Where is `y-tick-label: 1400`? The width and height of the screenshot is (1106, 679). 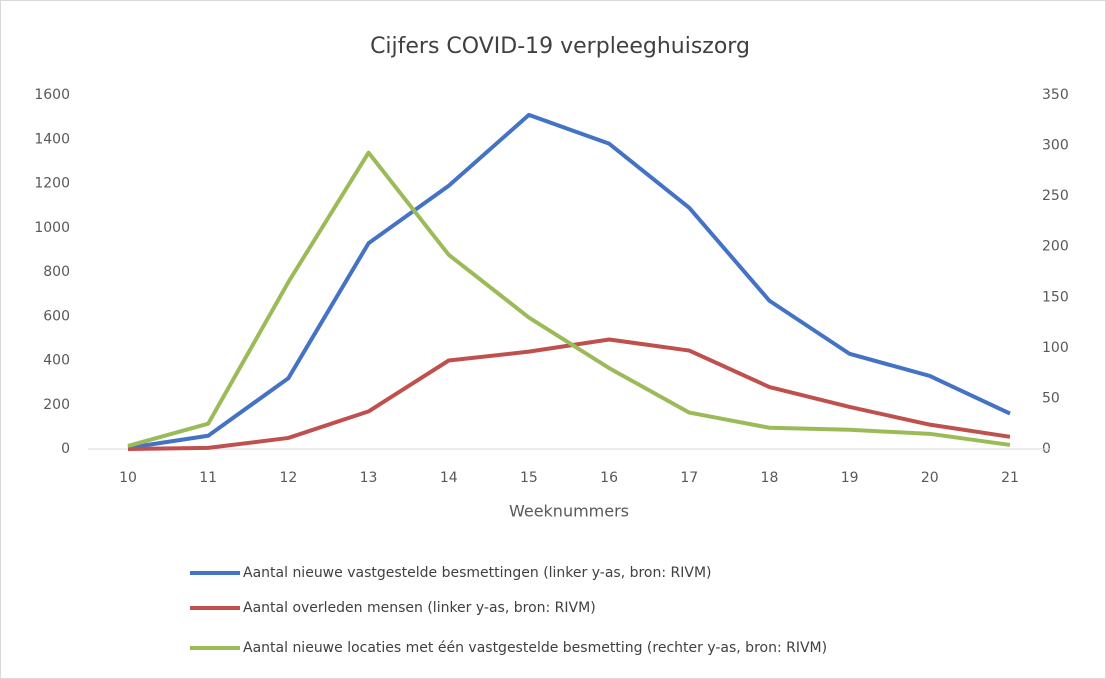
y-tick-label: 1400 is located at coordinates (52, 139).